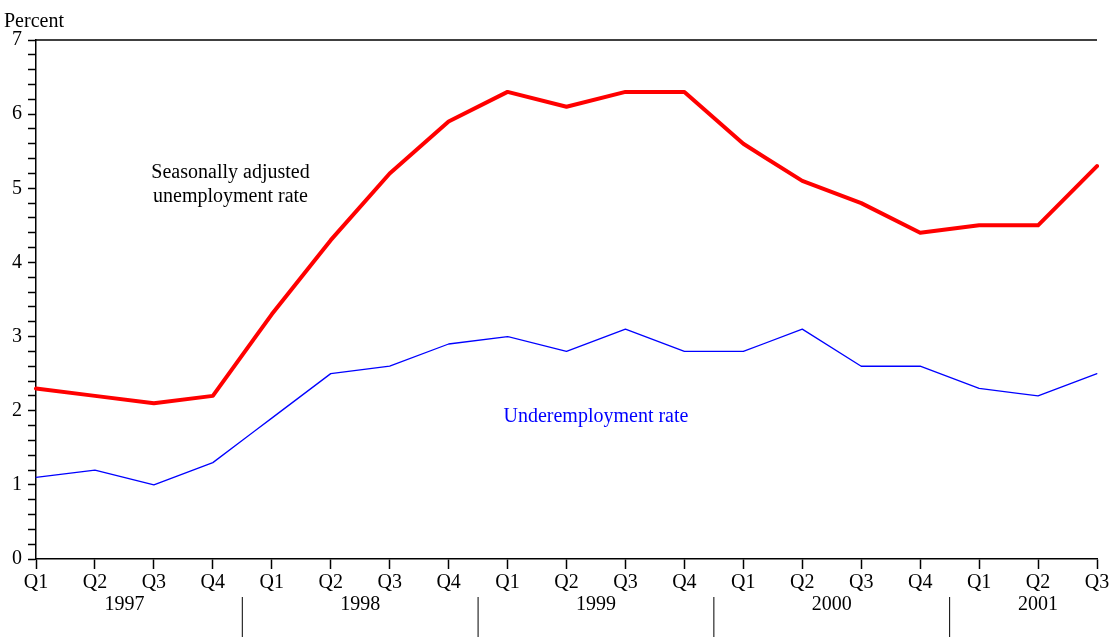 The width and height of the screenshot is (1119, 639). Describe the element at coordinates (17, 112) in the screenshot. I see `y-tick-label: 6` at that location.